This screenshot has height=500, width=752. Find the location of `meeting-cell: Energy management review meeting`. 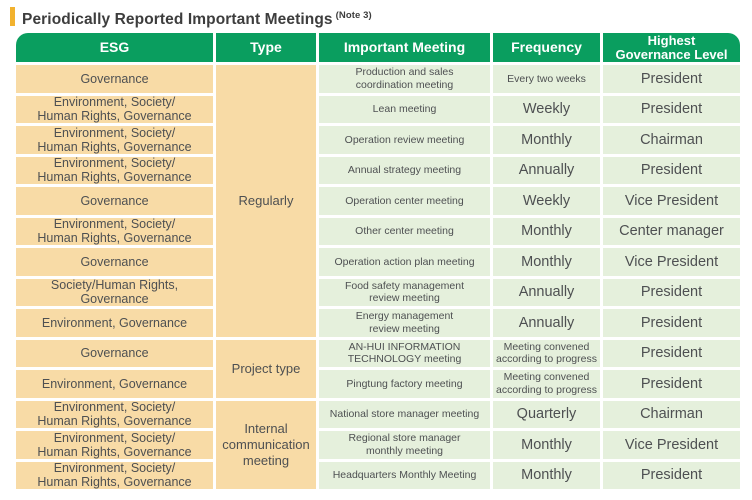

meeting-cell: Energy management review meeting is located at coordinates (404, 323).